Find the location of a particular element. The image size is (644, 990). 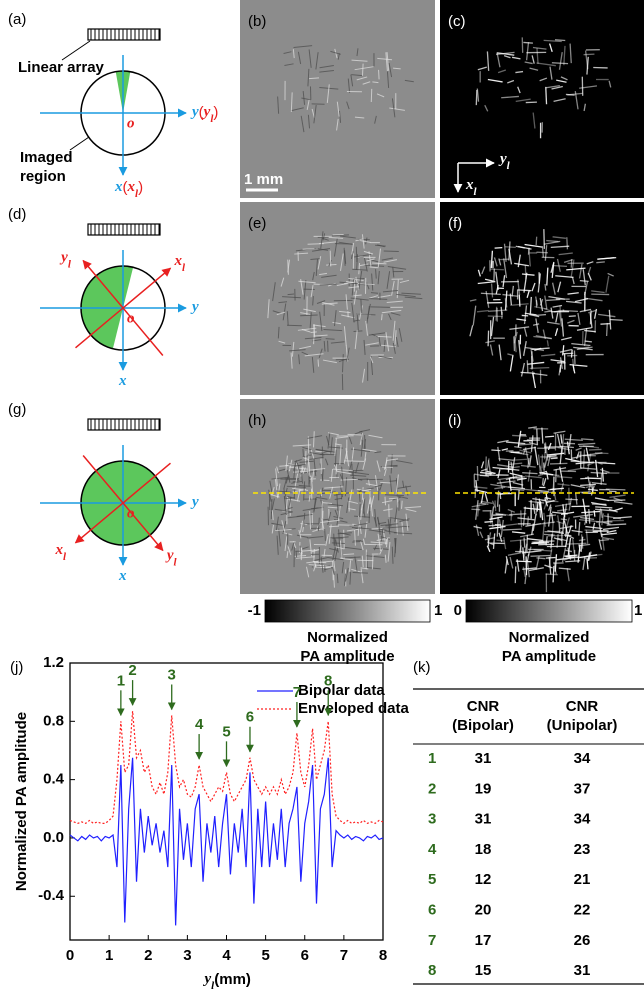

table-cell: 31 is located at coordinates (483, 819).